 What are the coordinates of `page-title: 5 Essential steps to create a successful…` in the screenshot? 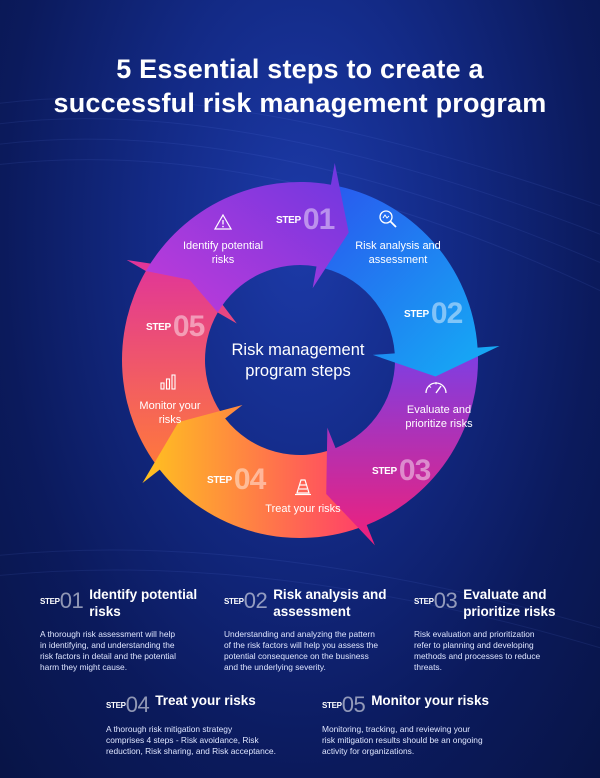 It's located at (300, 86).